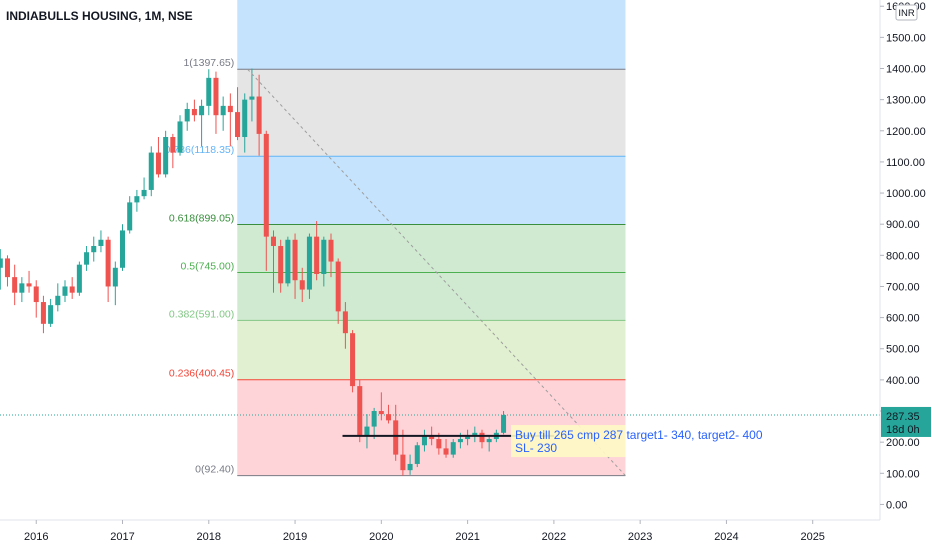 Image resolution: width=932 pixels, height=550 pixels. I want to click on time-axis: 2016 2017 2018 2019 2020 2021 2022 2023 2024 2025, so click(424, 531).